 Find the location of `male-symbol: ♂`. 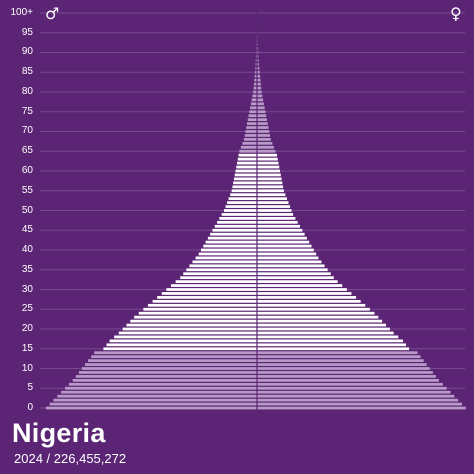

male-symbol: ♂ is located at coordinates (52, 13).